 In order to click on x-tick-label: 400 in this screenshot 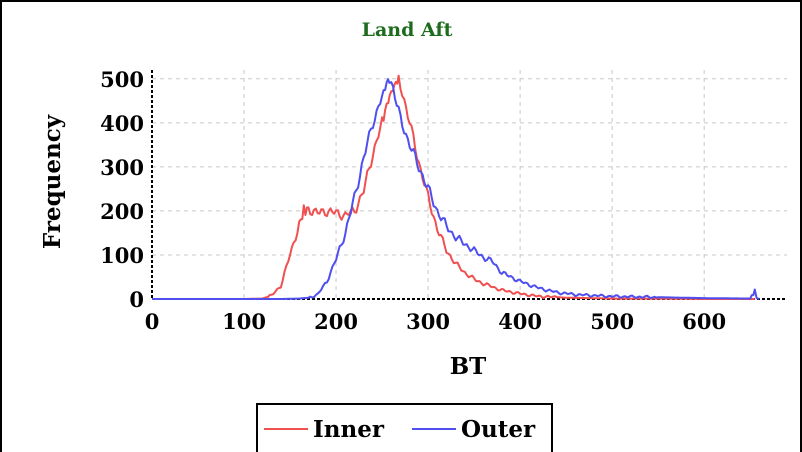, I will do `click(520, 321)`.